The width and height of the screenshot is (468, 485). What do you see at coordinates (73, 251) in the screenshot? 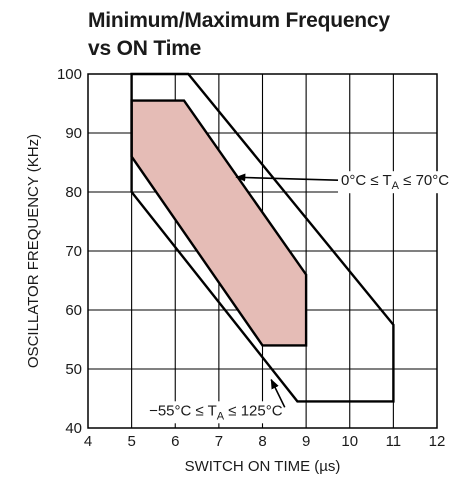
I see `y-tick-label-70: 70` at bounding box center [73, 251].